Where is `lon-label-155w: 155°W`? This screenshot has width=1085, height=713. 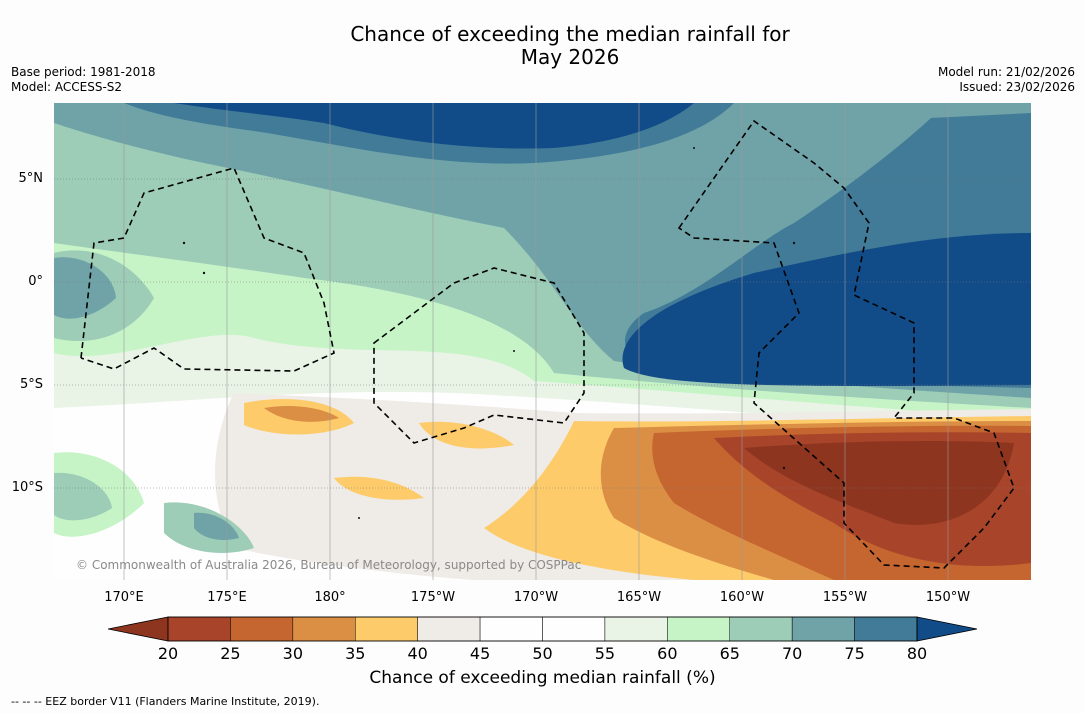 lon-label-155w: 155°W is located at coordinates (845, 597).